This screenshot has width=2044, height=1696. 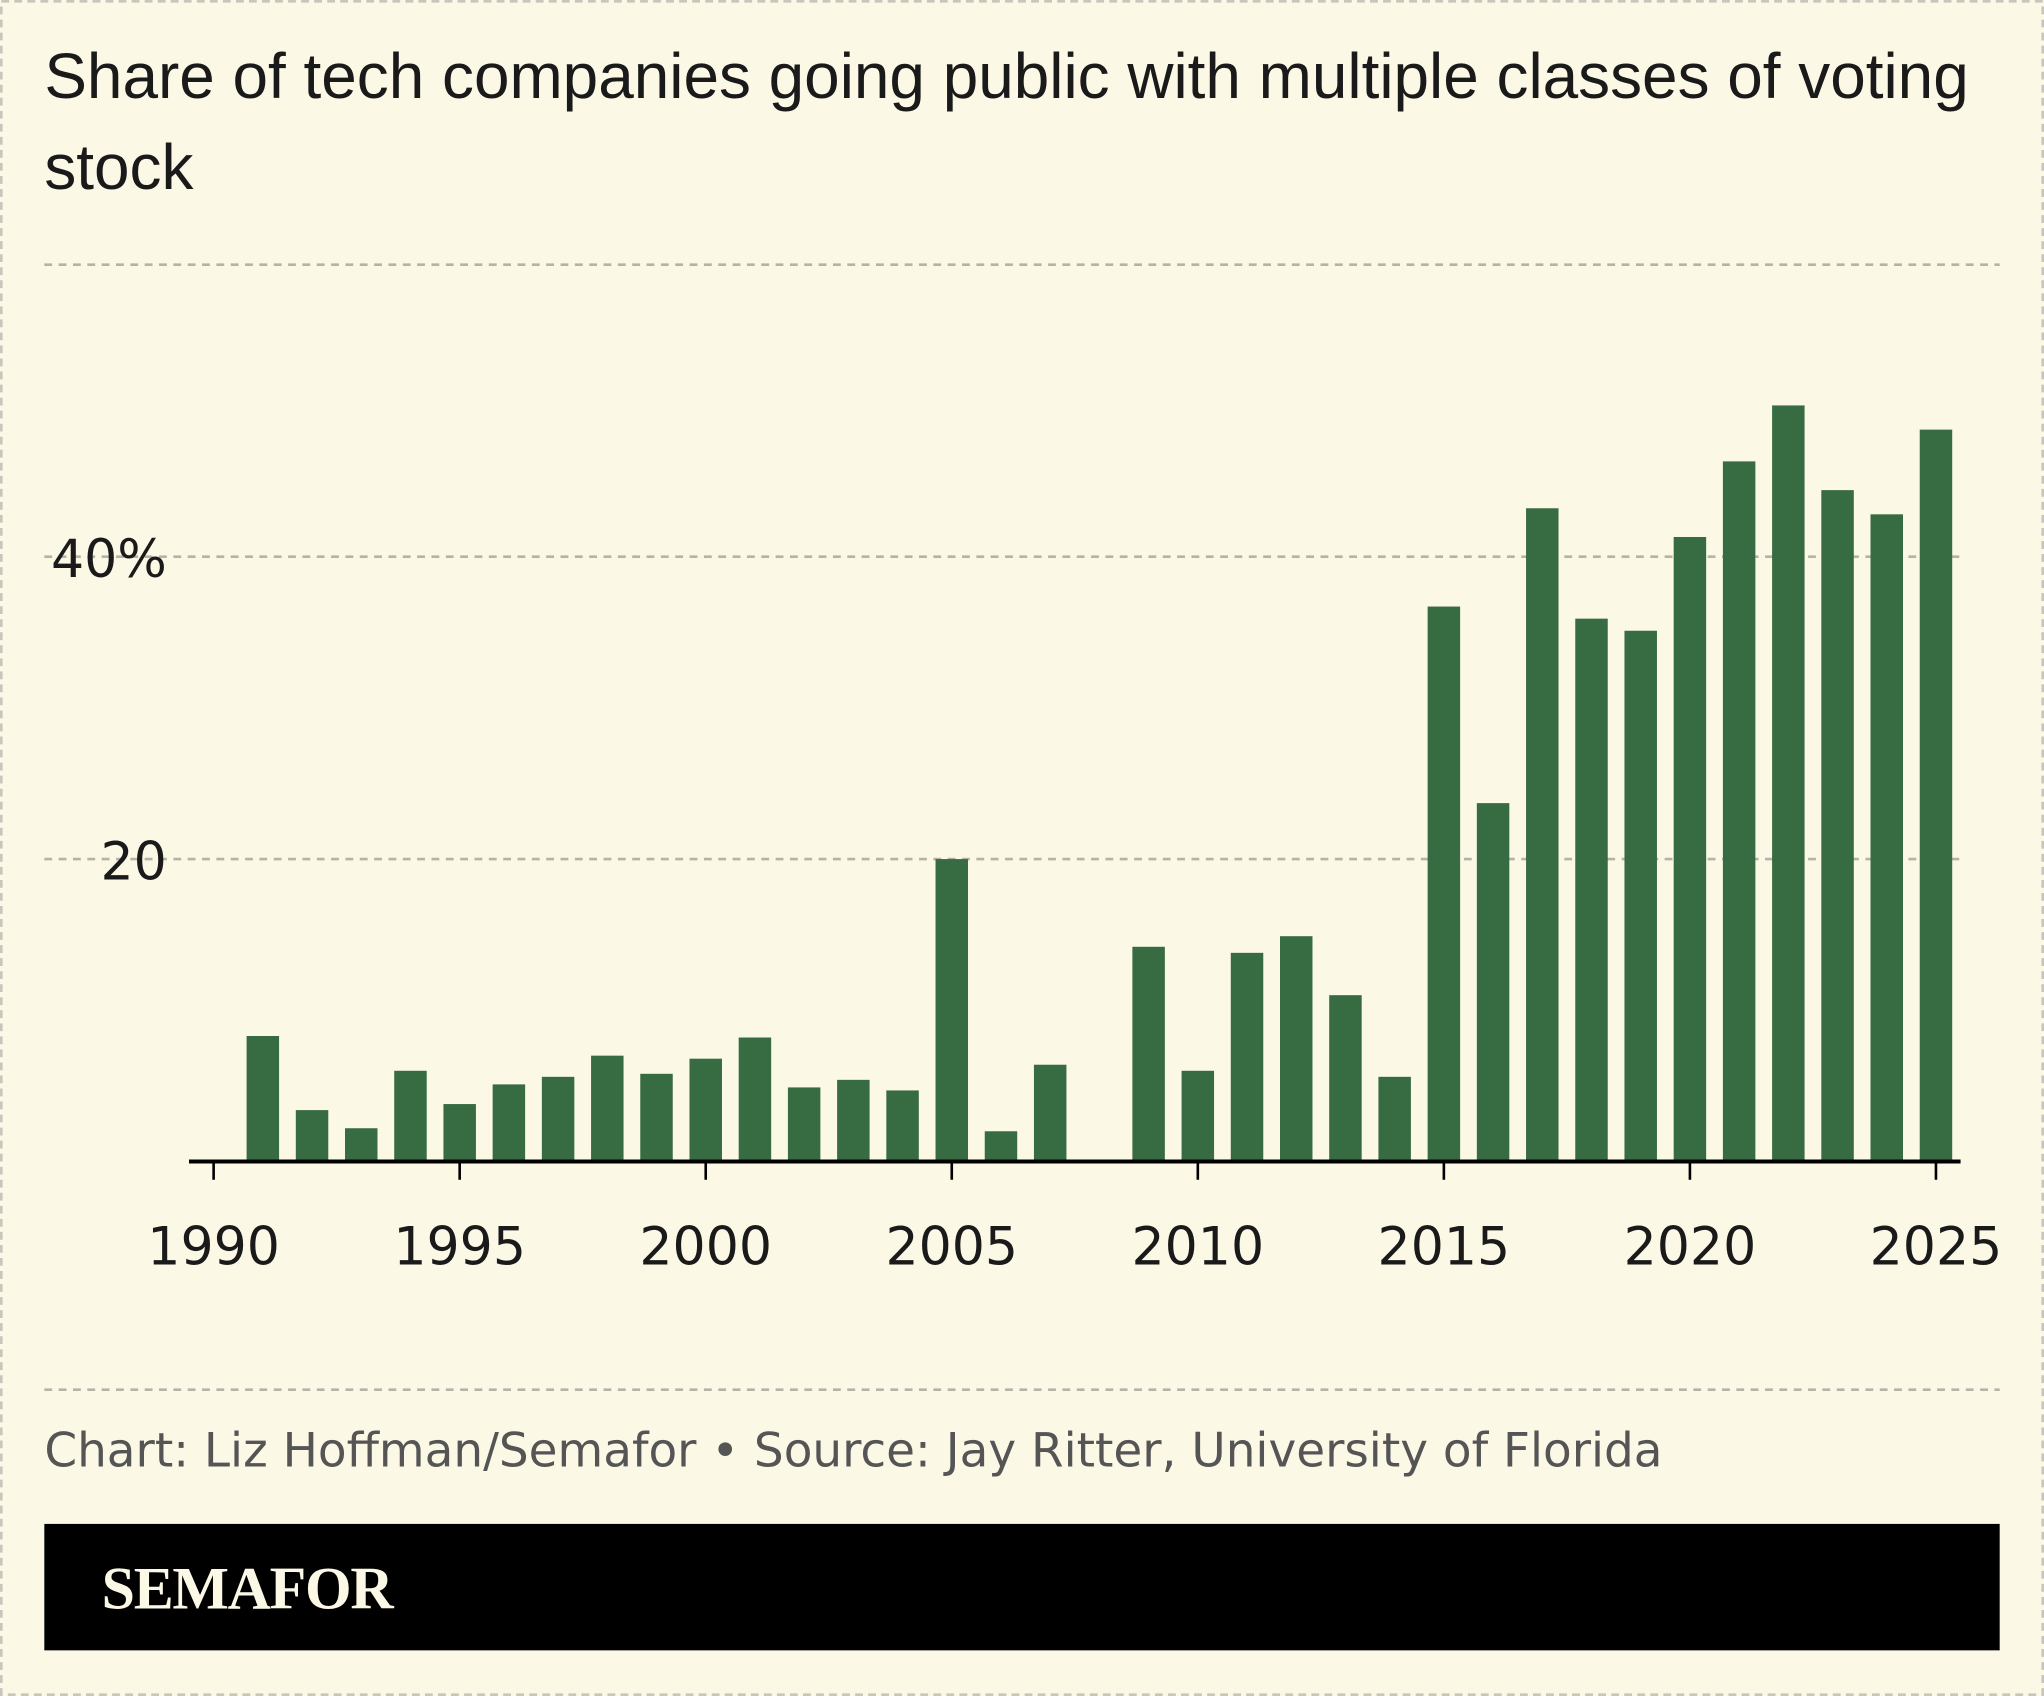 What do you see at coordinates (1022, 1587) in the screenshot?
I see `logo-bar` at bounding box center [1022, 1587].